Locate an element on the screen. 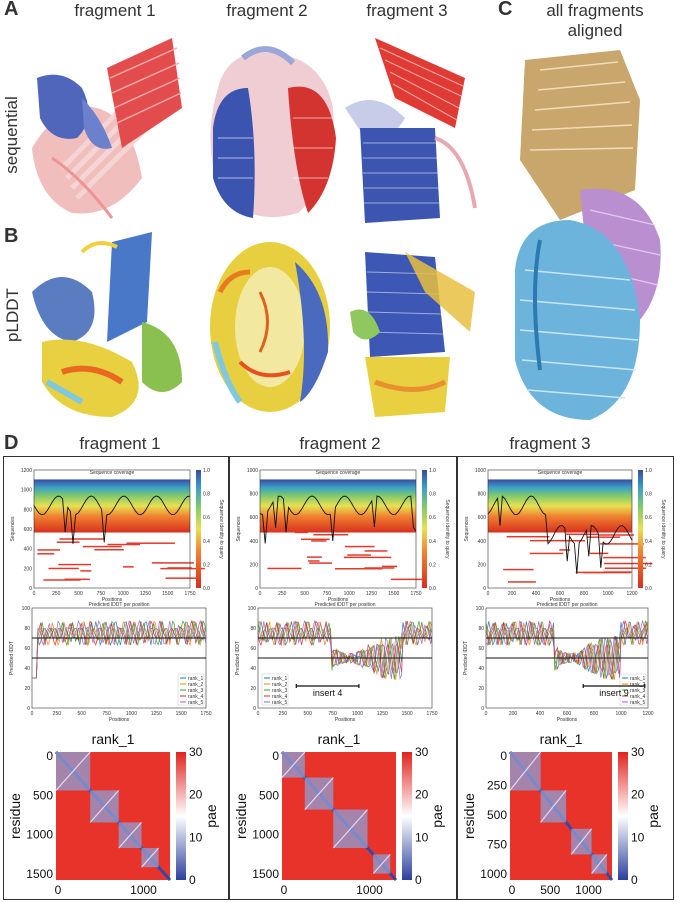 Image resolution: width=677 pixels, height=902 pixels. plddt-legend-label: rank_1 is located at coordinates (638, 679).